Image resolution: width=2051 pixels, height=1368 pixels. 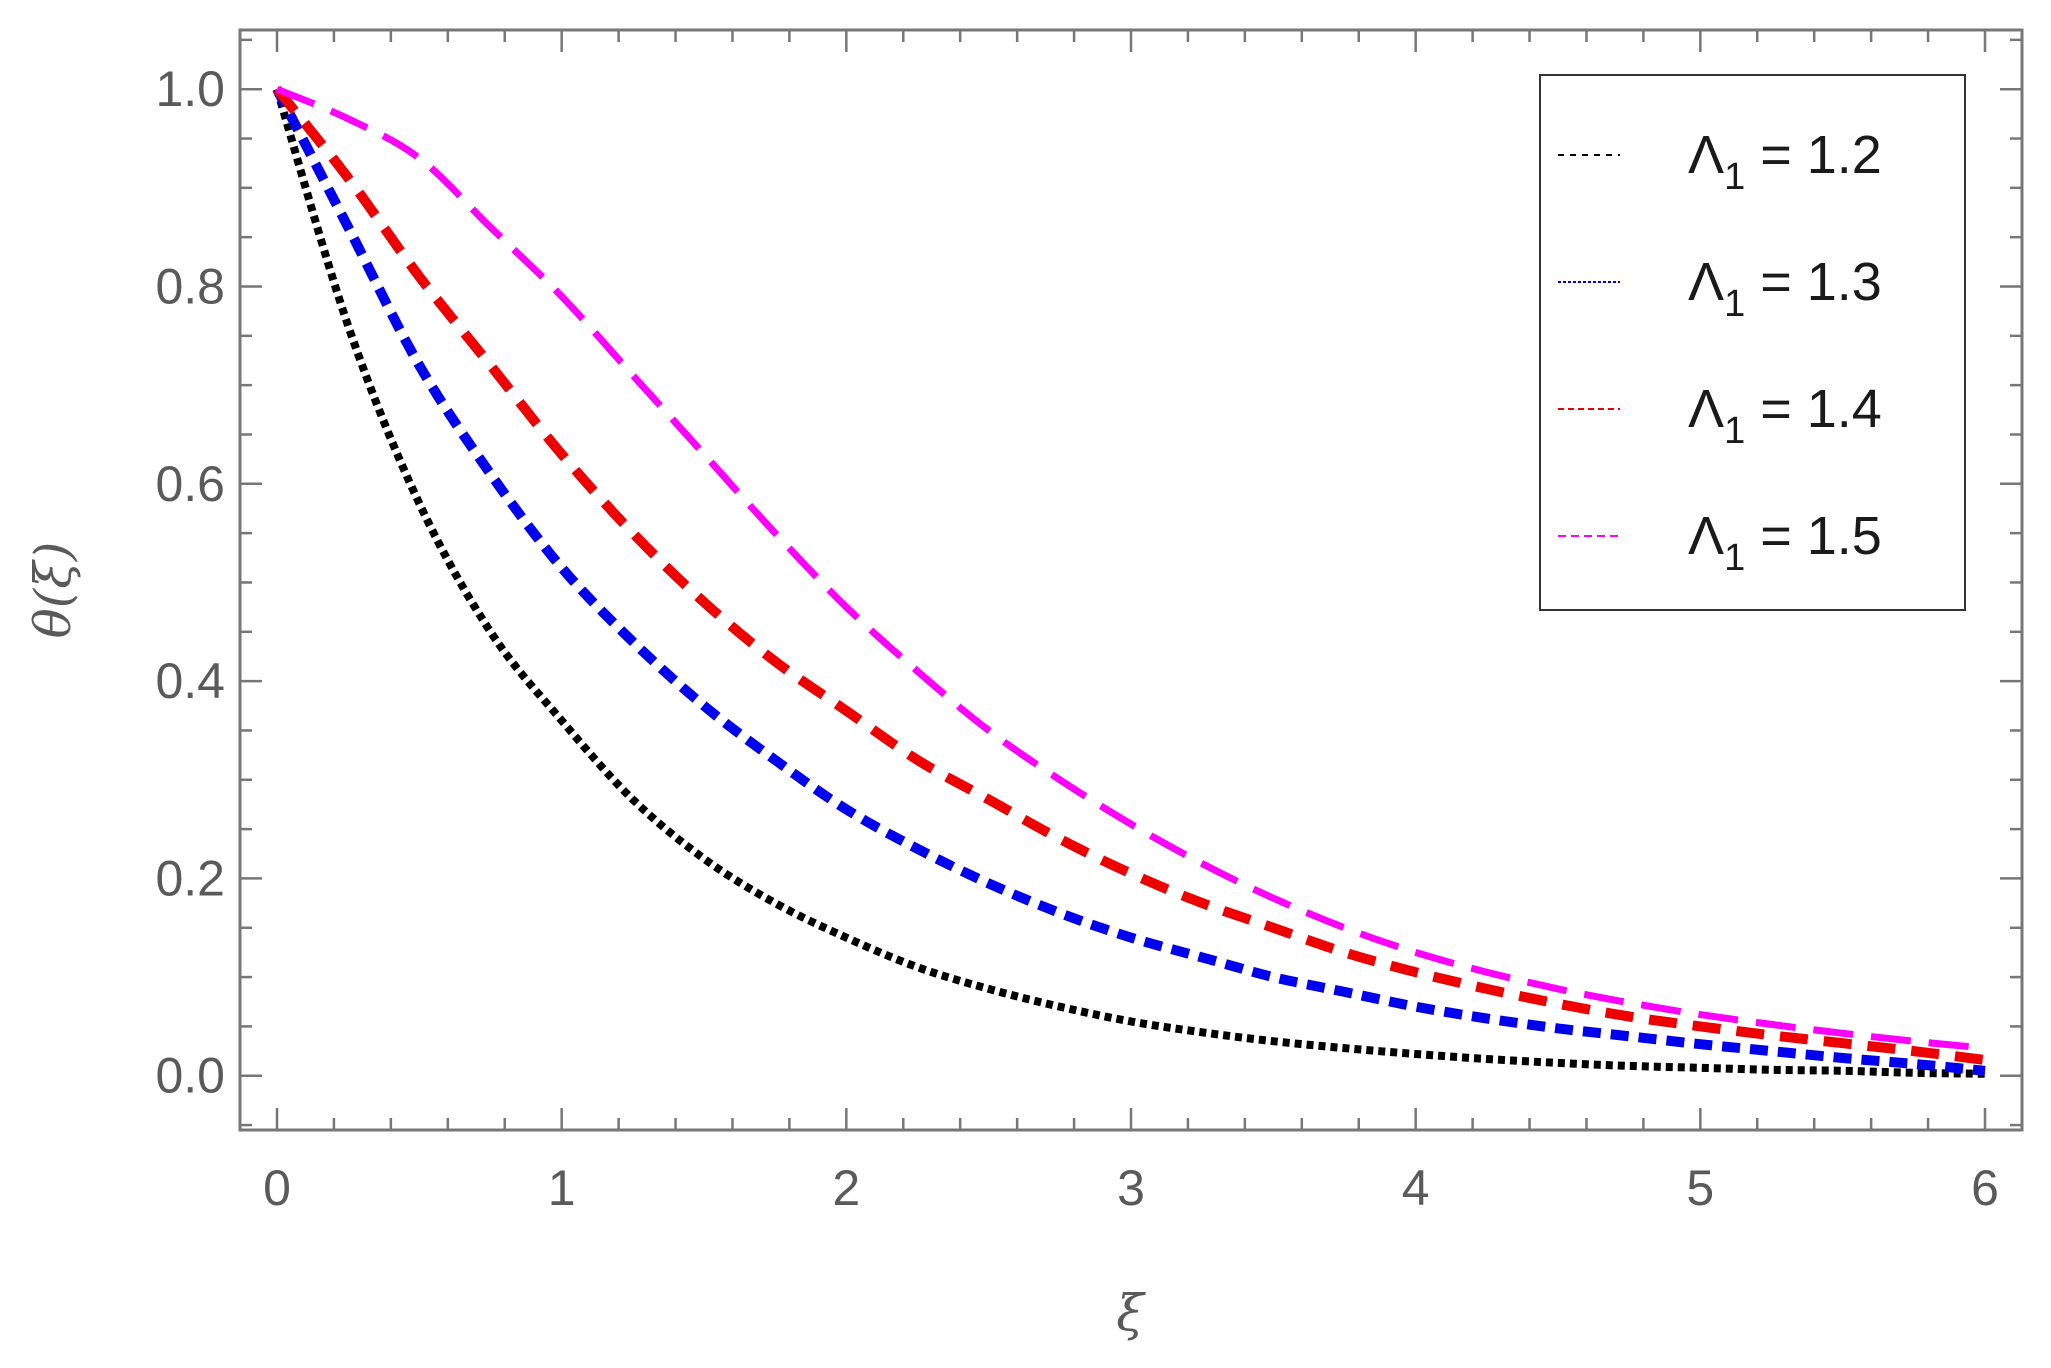 I want to click on y-axis-title: θ(ξ), so click(x=53, y=590).